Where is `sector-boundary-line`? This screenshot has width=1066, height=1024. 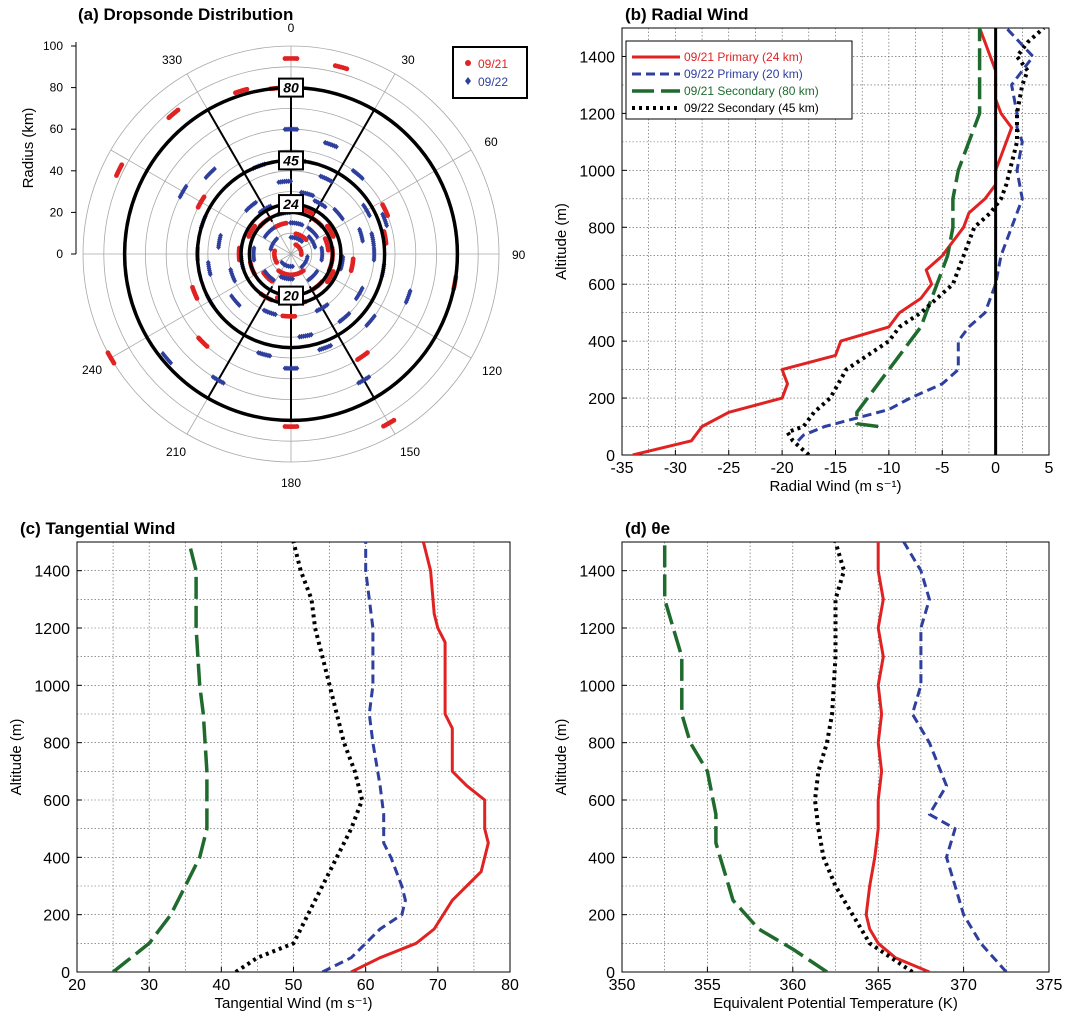 sector-boundary-line is located at coordinates (240, 166).